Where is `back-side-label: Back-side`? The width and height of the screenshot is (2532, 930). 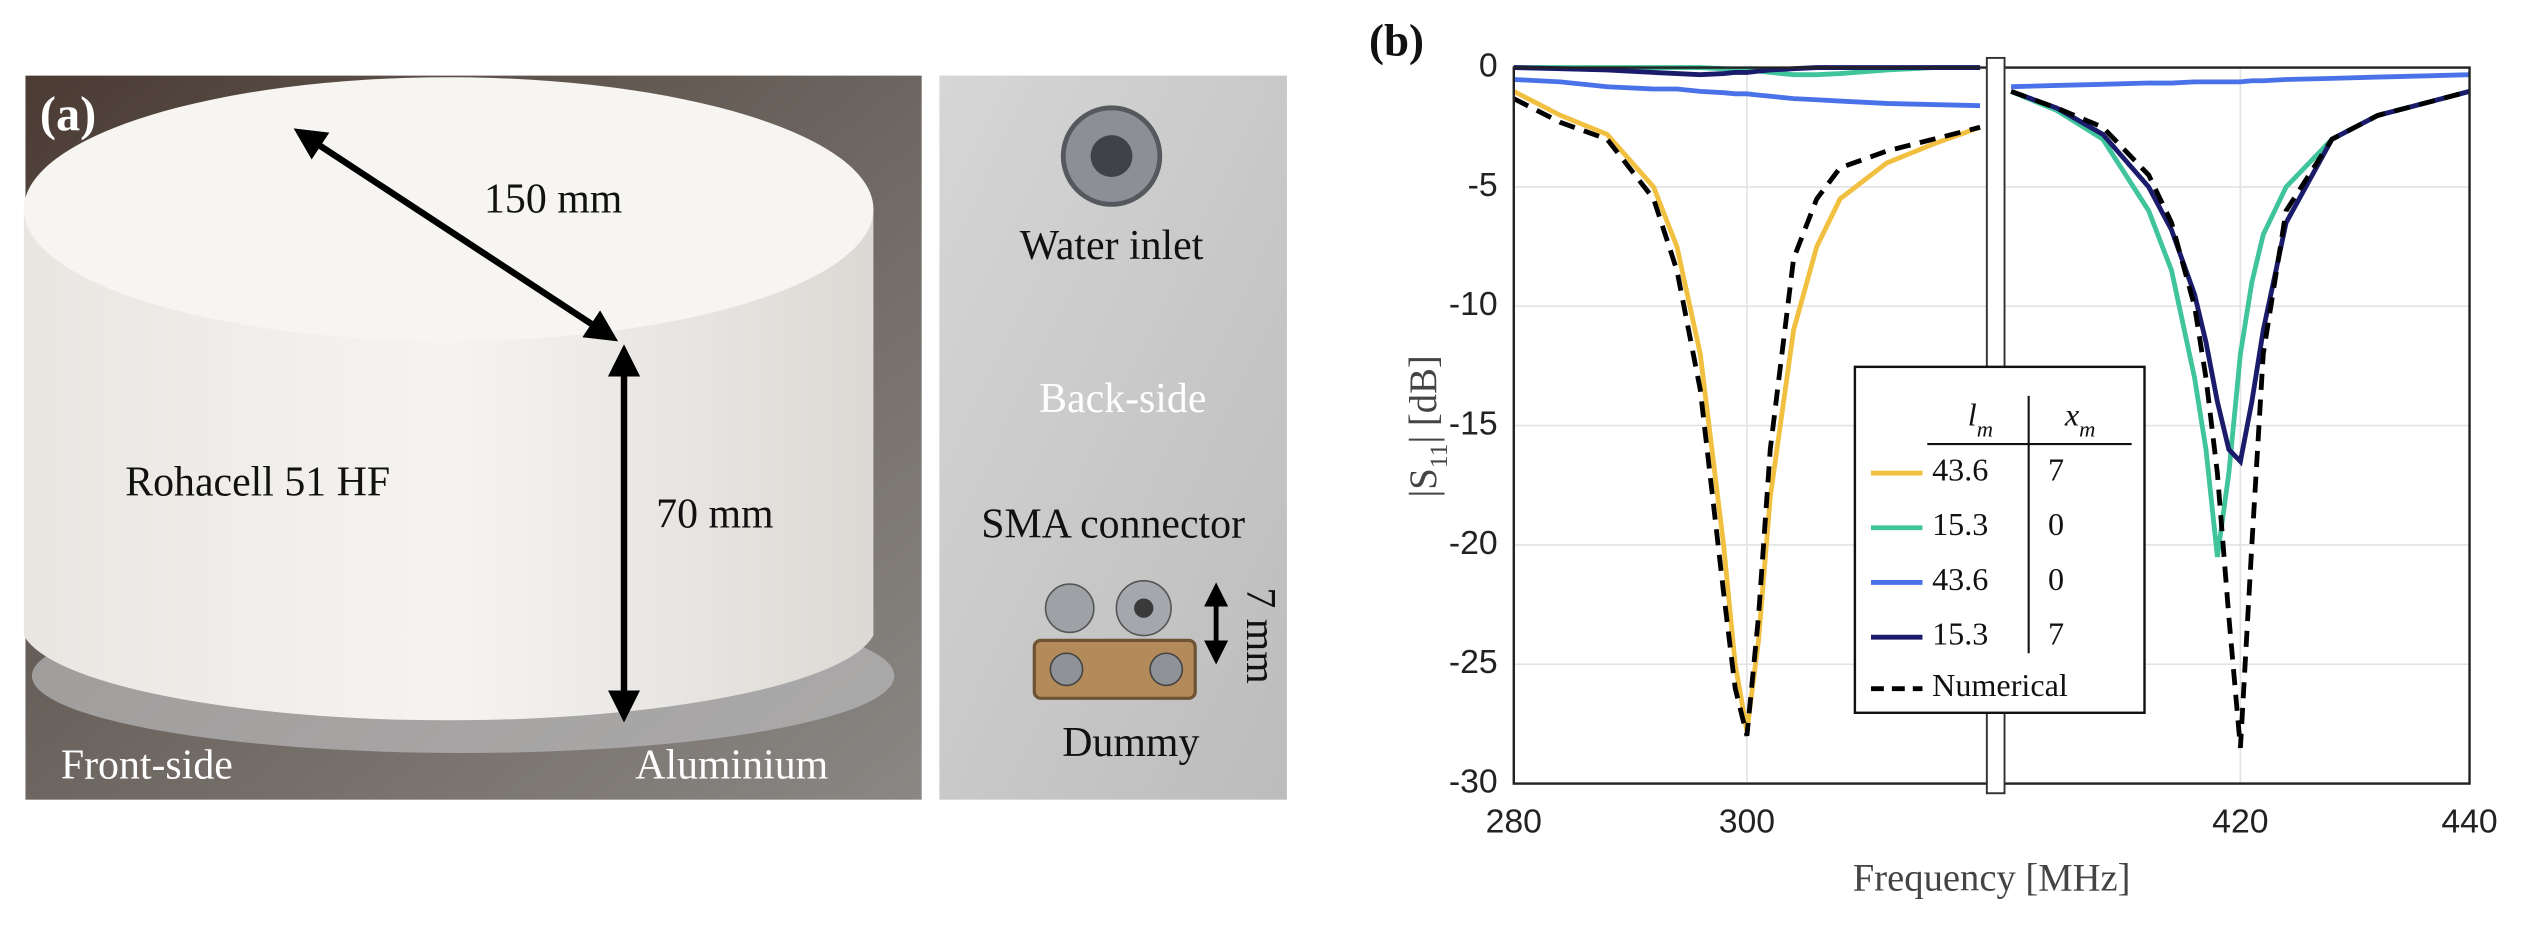
back-side-label: Back-side is located at coordinates (1122, 399).